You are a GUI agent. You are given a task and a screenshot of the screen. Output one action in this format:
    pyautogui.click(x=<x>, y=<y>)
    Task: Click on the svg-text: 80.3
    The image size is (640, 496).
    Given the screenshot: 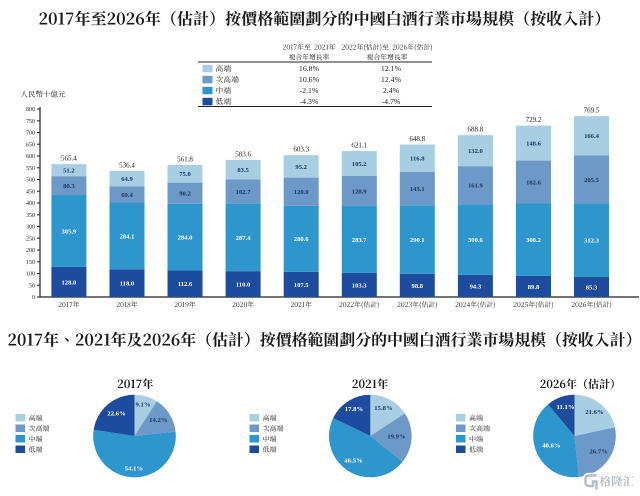 What is the action you would take?
    pyautogui.click(x=69, y=186)
    